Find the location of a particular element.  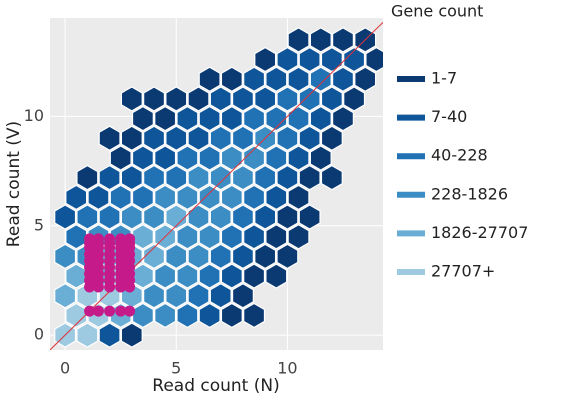

y-tick-label: 5 is located at coordinates (39, 224).